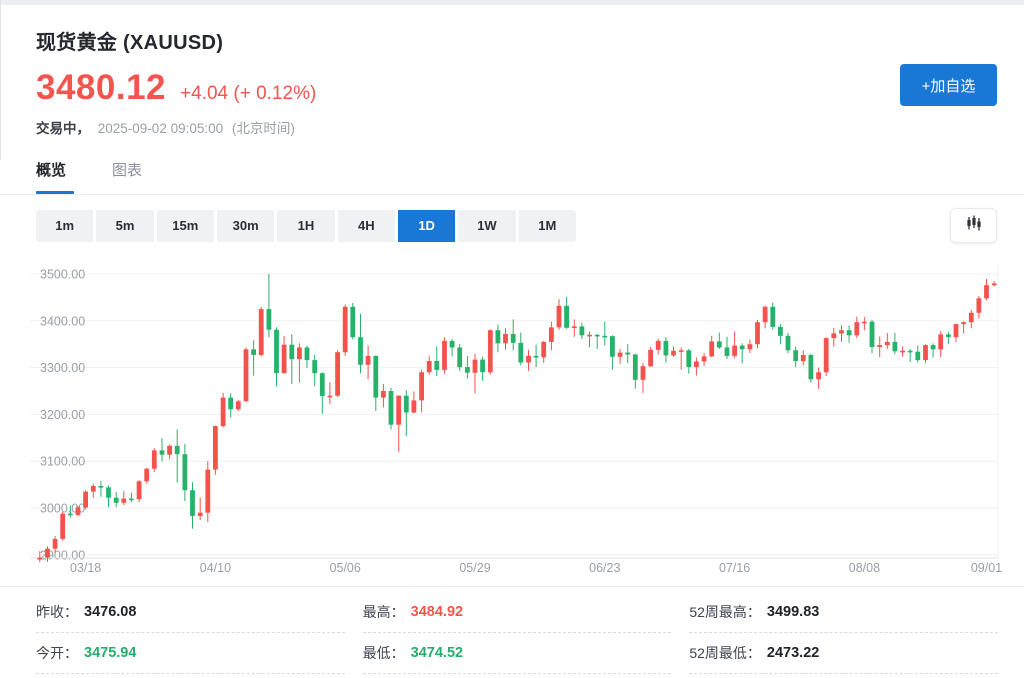 The height and width of the screenshot is (678, 1024). What do you see at coordinates (516, 88) in the screenshot?
I see `price-row: 3480.12 +4.04 (+ 0.12%)` at bounding box center [516, 88].